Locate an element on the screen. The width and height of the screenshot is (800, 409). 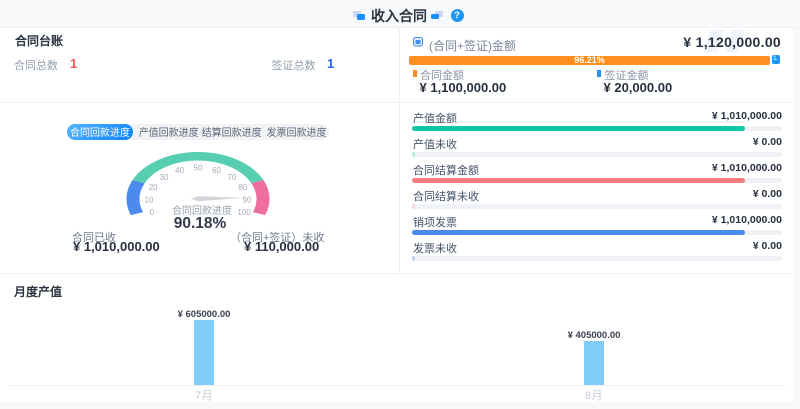
svg-text: 0 is located at coordinates (152, 212).